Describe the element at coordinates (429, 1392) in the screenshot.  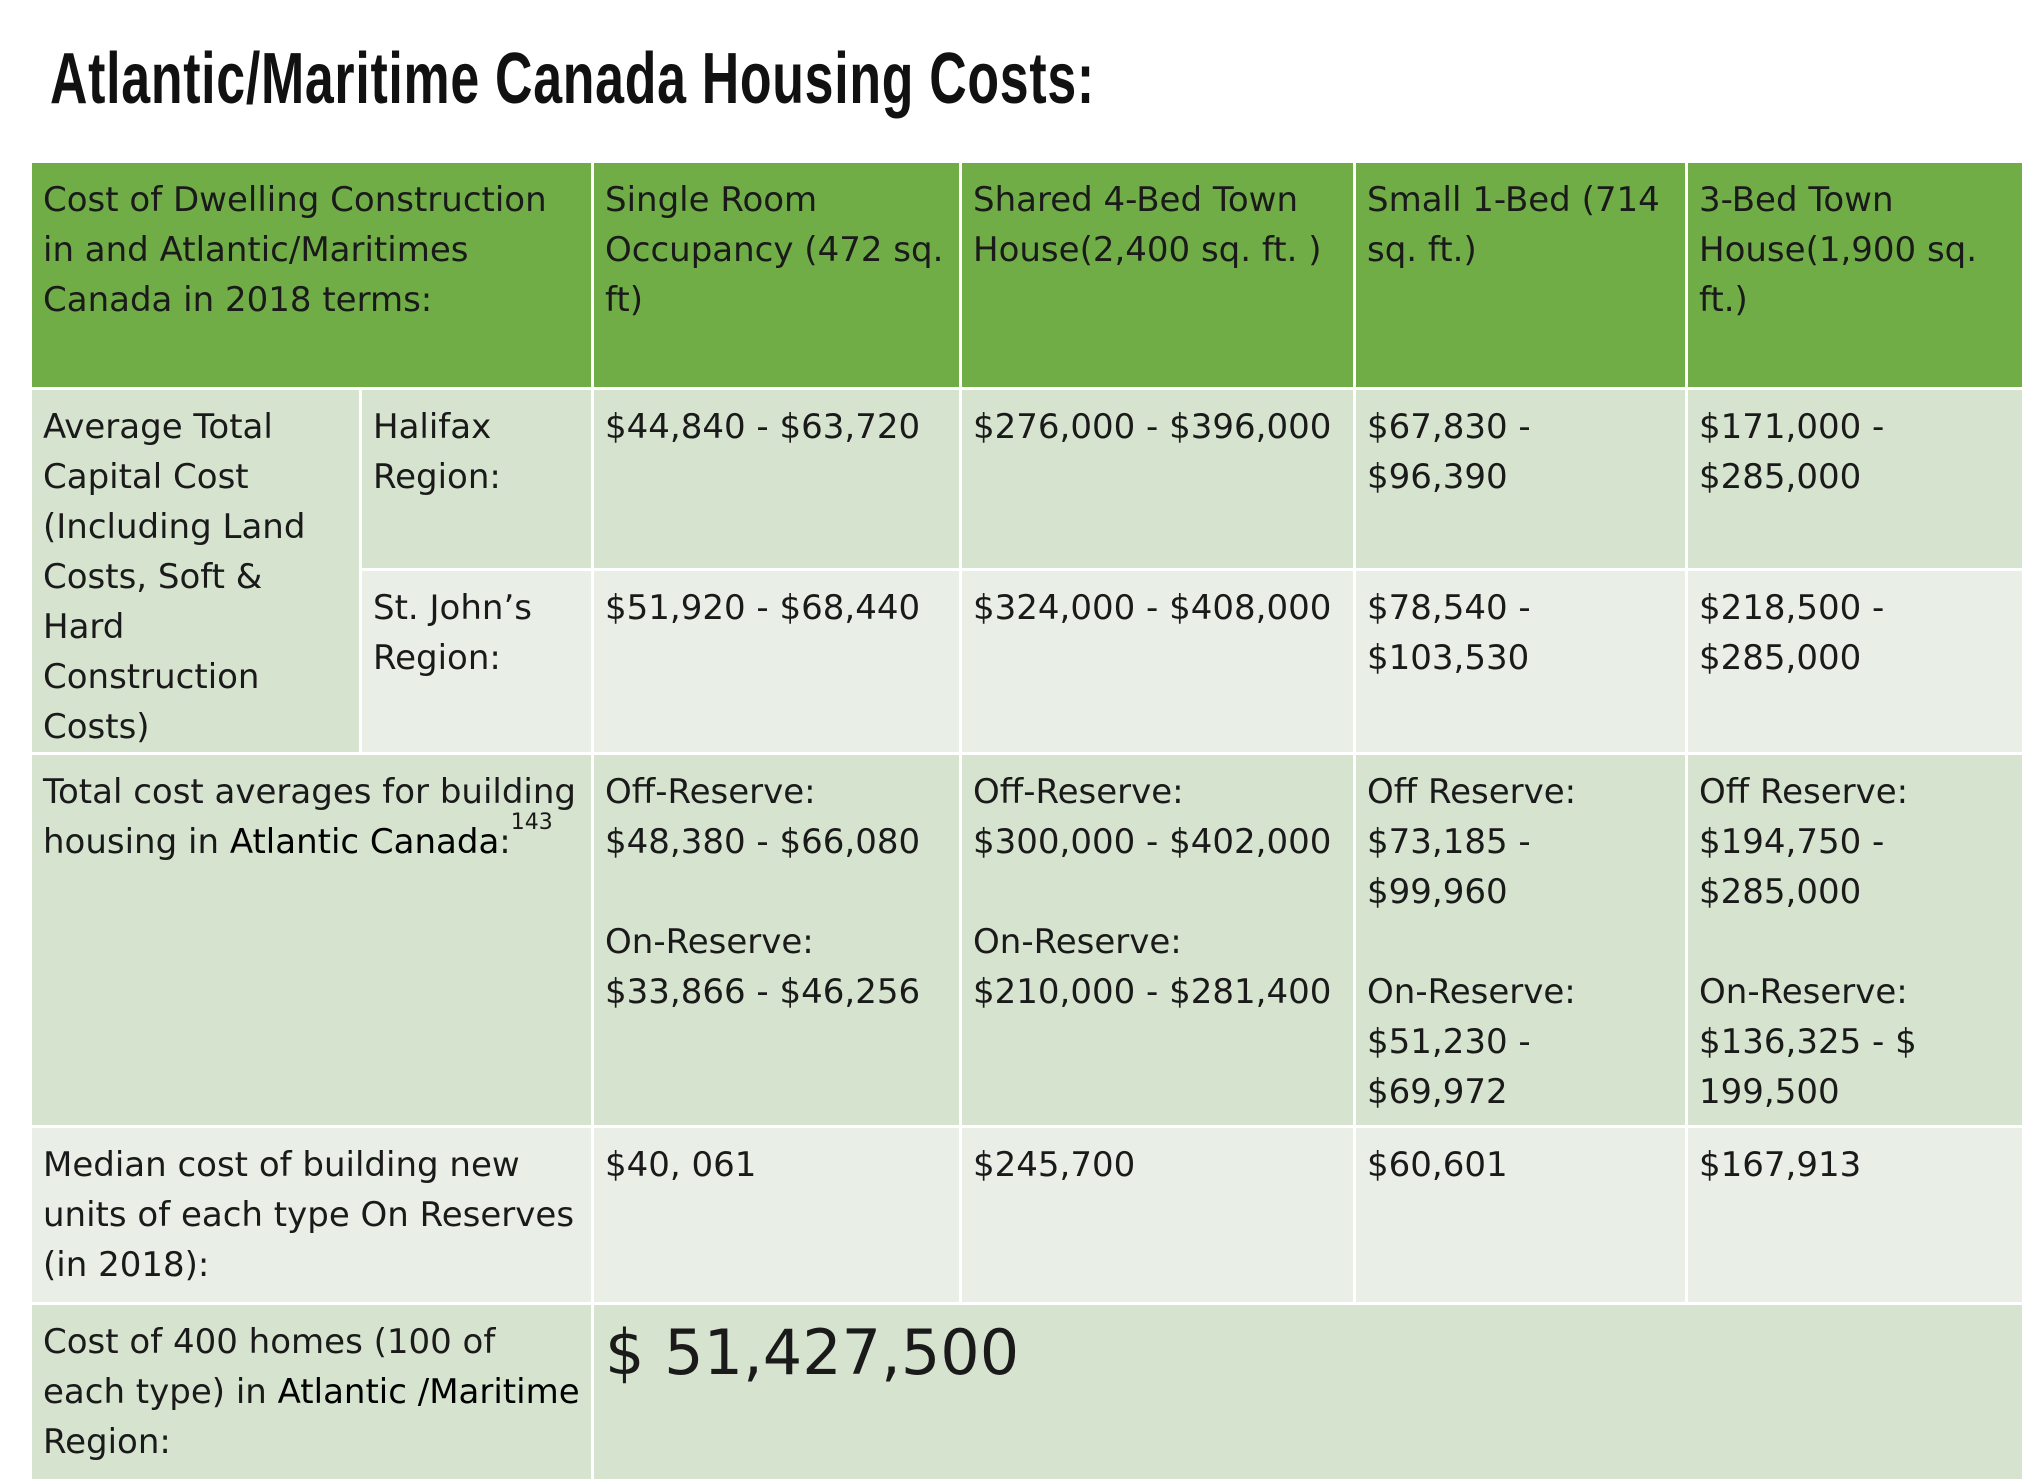
I see `total-400-label-bold: Atlantic /Maritime` at that location.